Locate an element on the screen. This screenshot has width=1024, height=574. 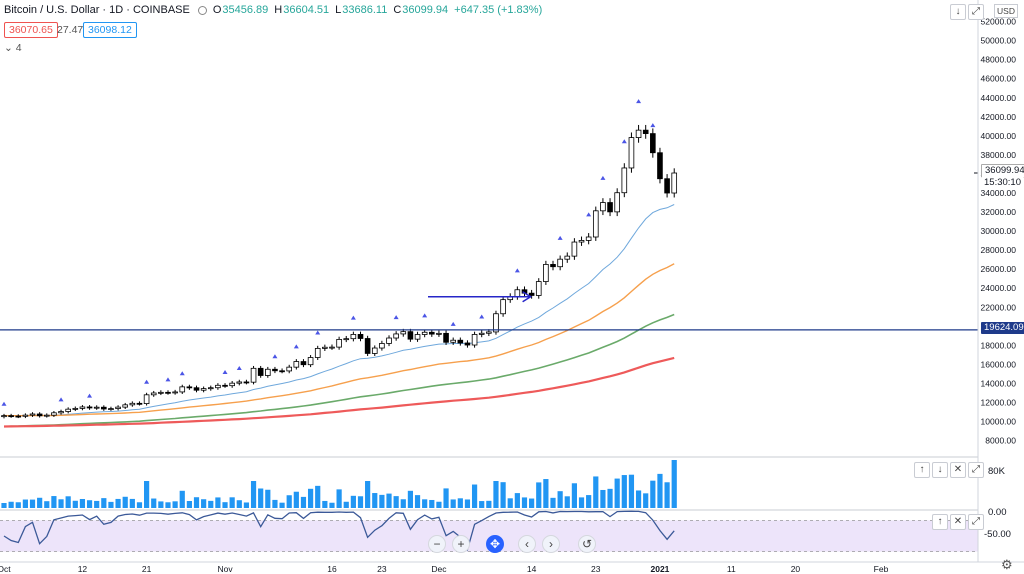
price-tick-label: 12000.00 is located at coordinates (999, 402).